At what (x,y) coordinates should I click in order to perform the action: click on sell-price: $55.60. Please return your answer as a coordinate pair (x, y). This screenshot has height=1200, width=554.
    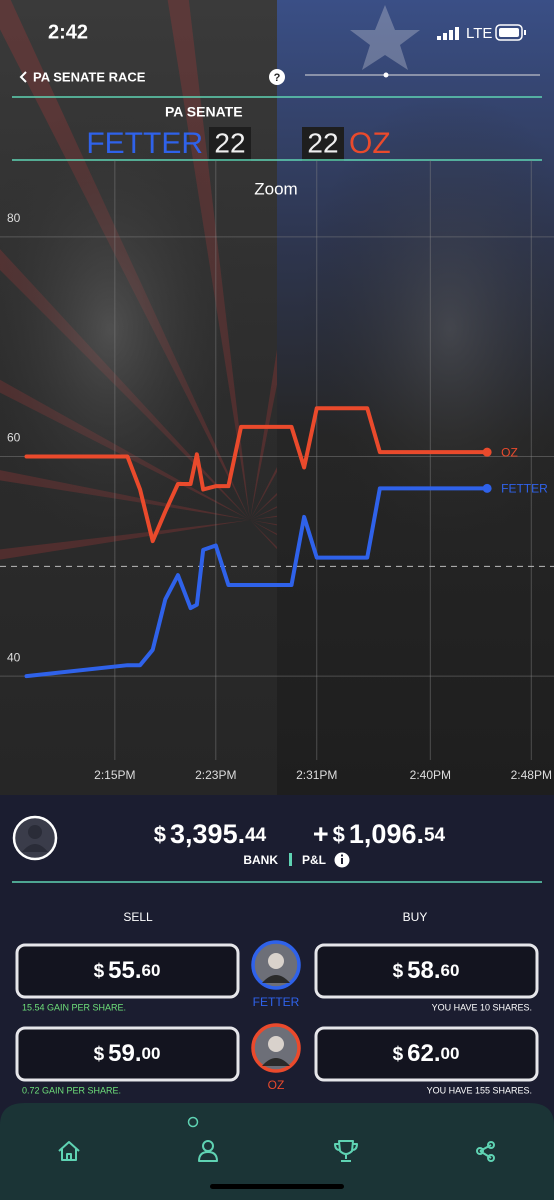
    Looking at the image, I should click on (127, 970).